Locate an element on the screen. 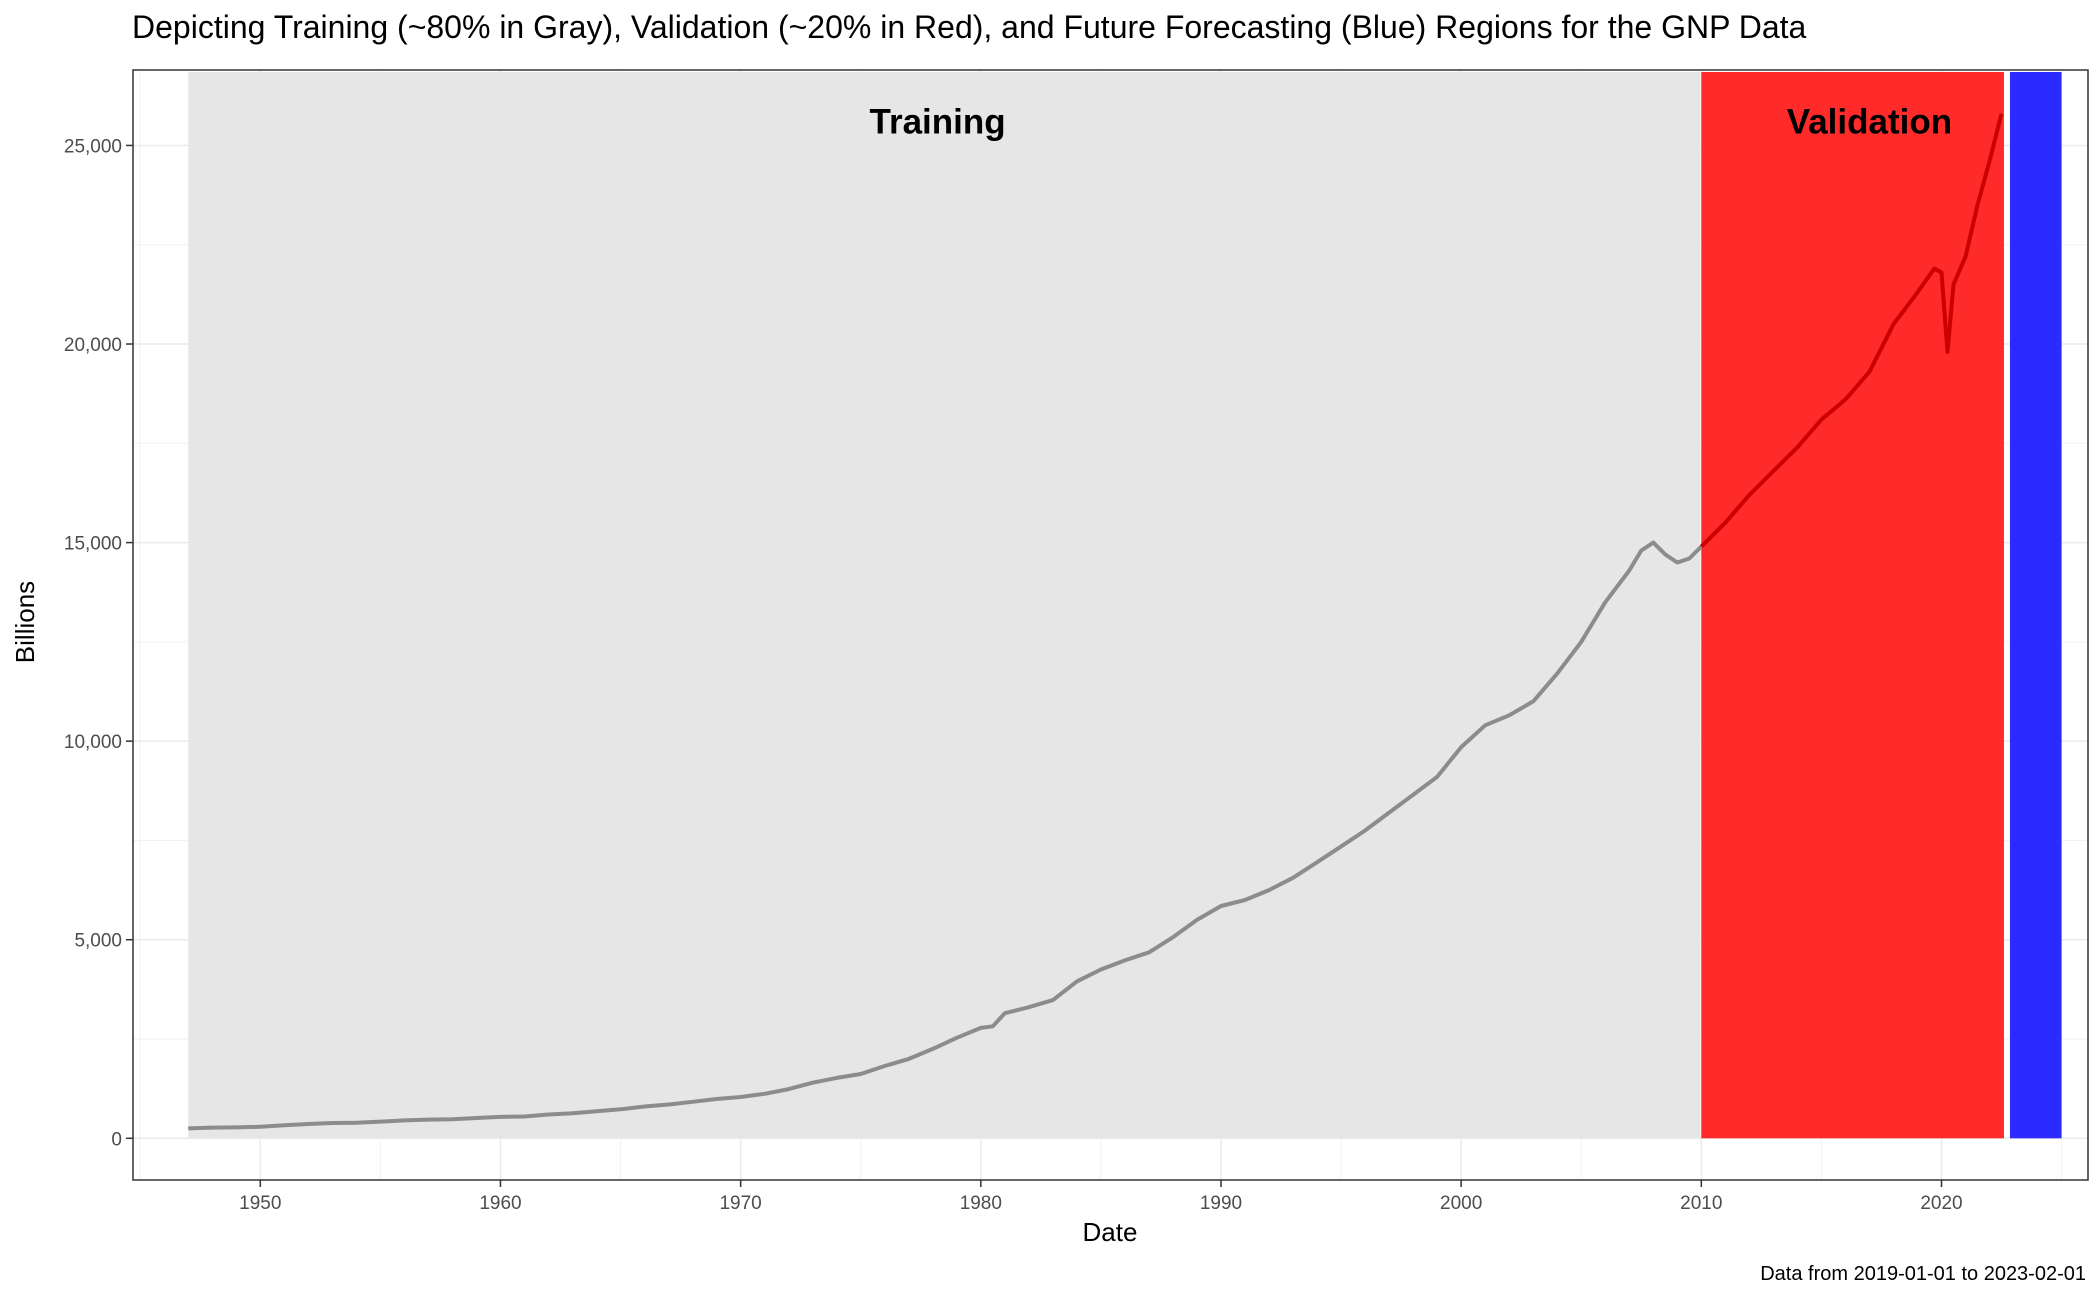 This screenshot has width=2100, height=1297. region-label-validation: Validation is located at coordinates (1869, 122).